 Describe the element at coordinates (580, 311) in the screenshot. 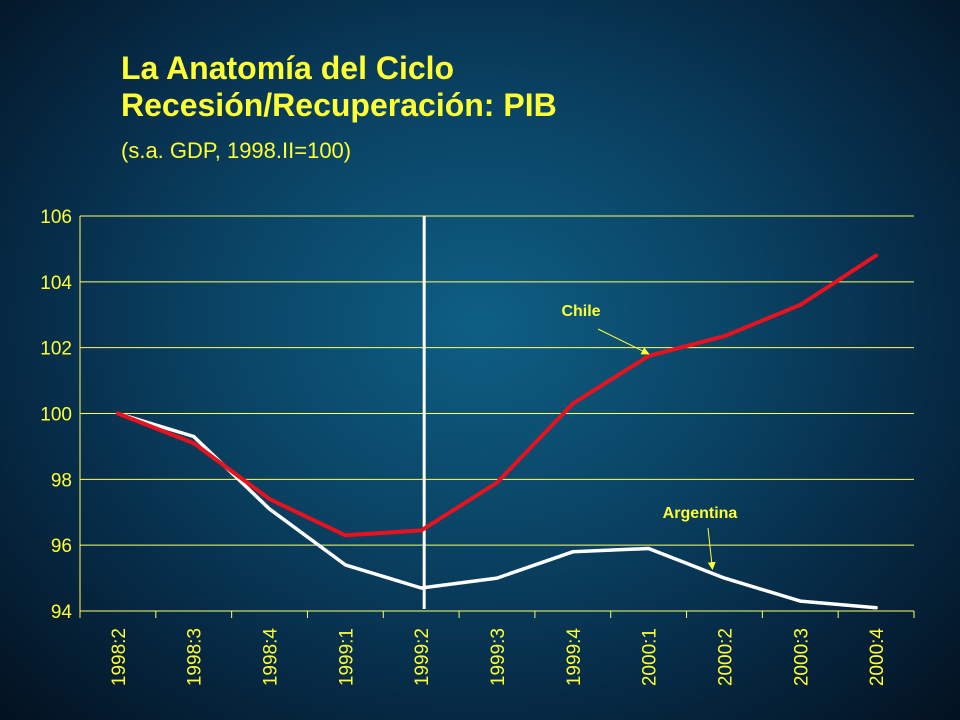

I see `annotation-chile: Chile` at that location.